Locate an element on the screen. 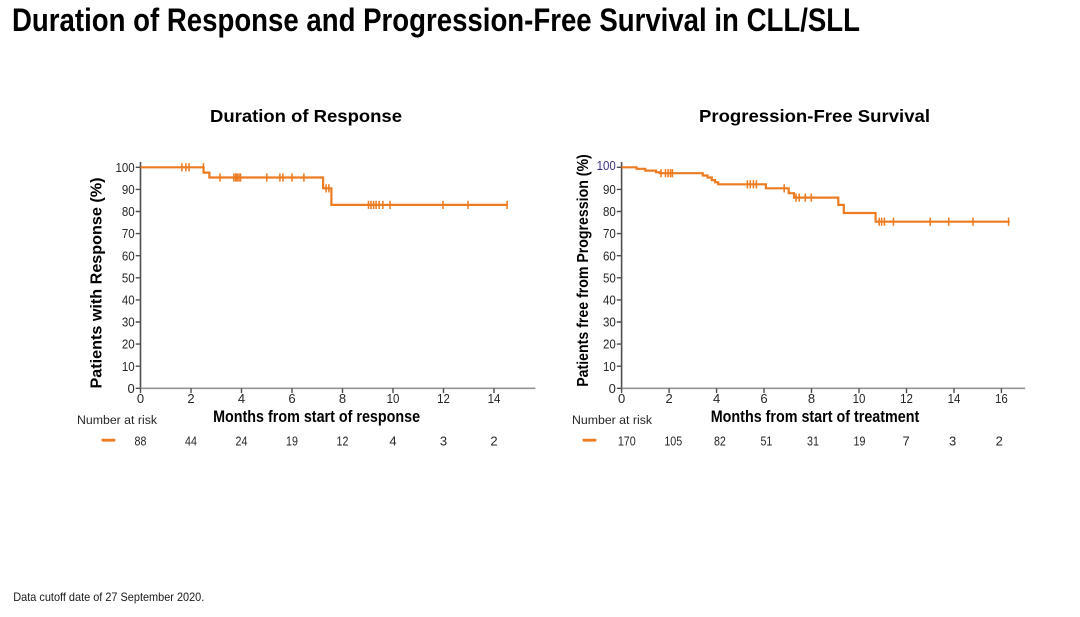 This screenshot has width=1080, height=617. svg-text:Data cutoff date of 27 Septemb: Data cutoff date of 27 September 2020. is located at coordinates (108, 597).